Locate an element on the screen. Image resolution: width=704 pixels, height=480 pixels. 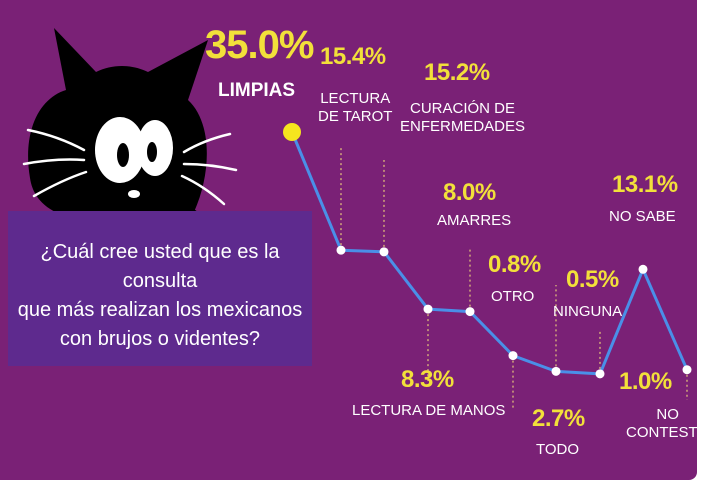
value-label-amarres: 8.0% is located at coordinates (469, 192).